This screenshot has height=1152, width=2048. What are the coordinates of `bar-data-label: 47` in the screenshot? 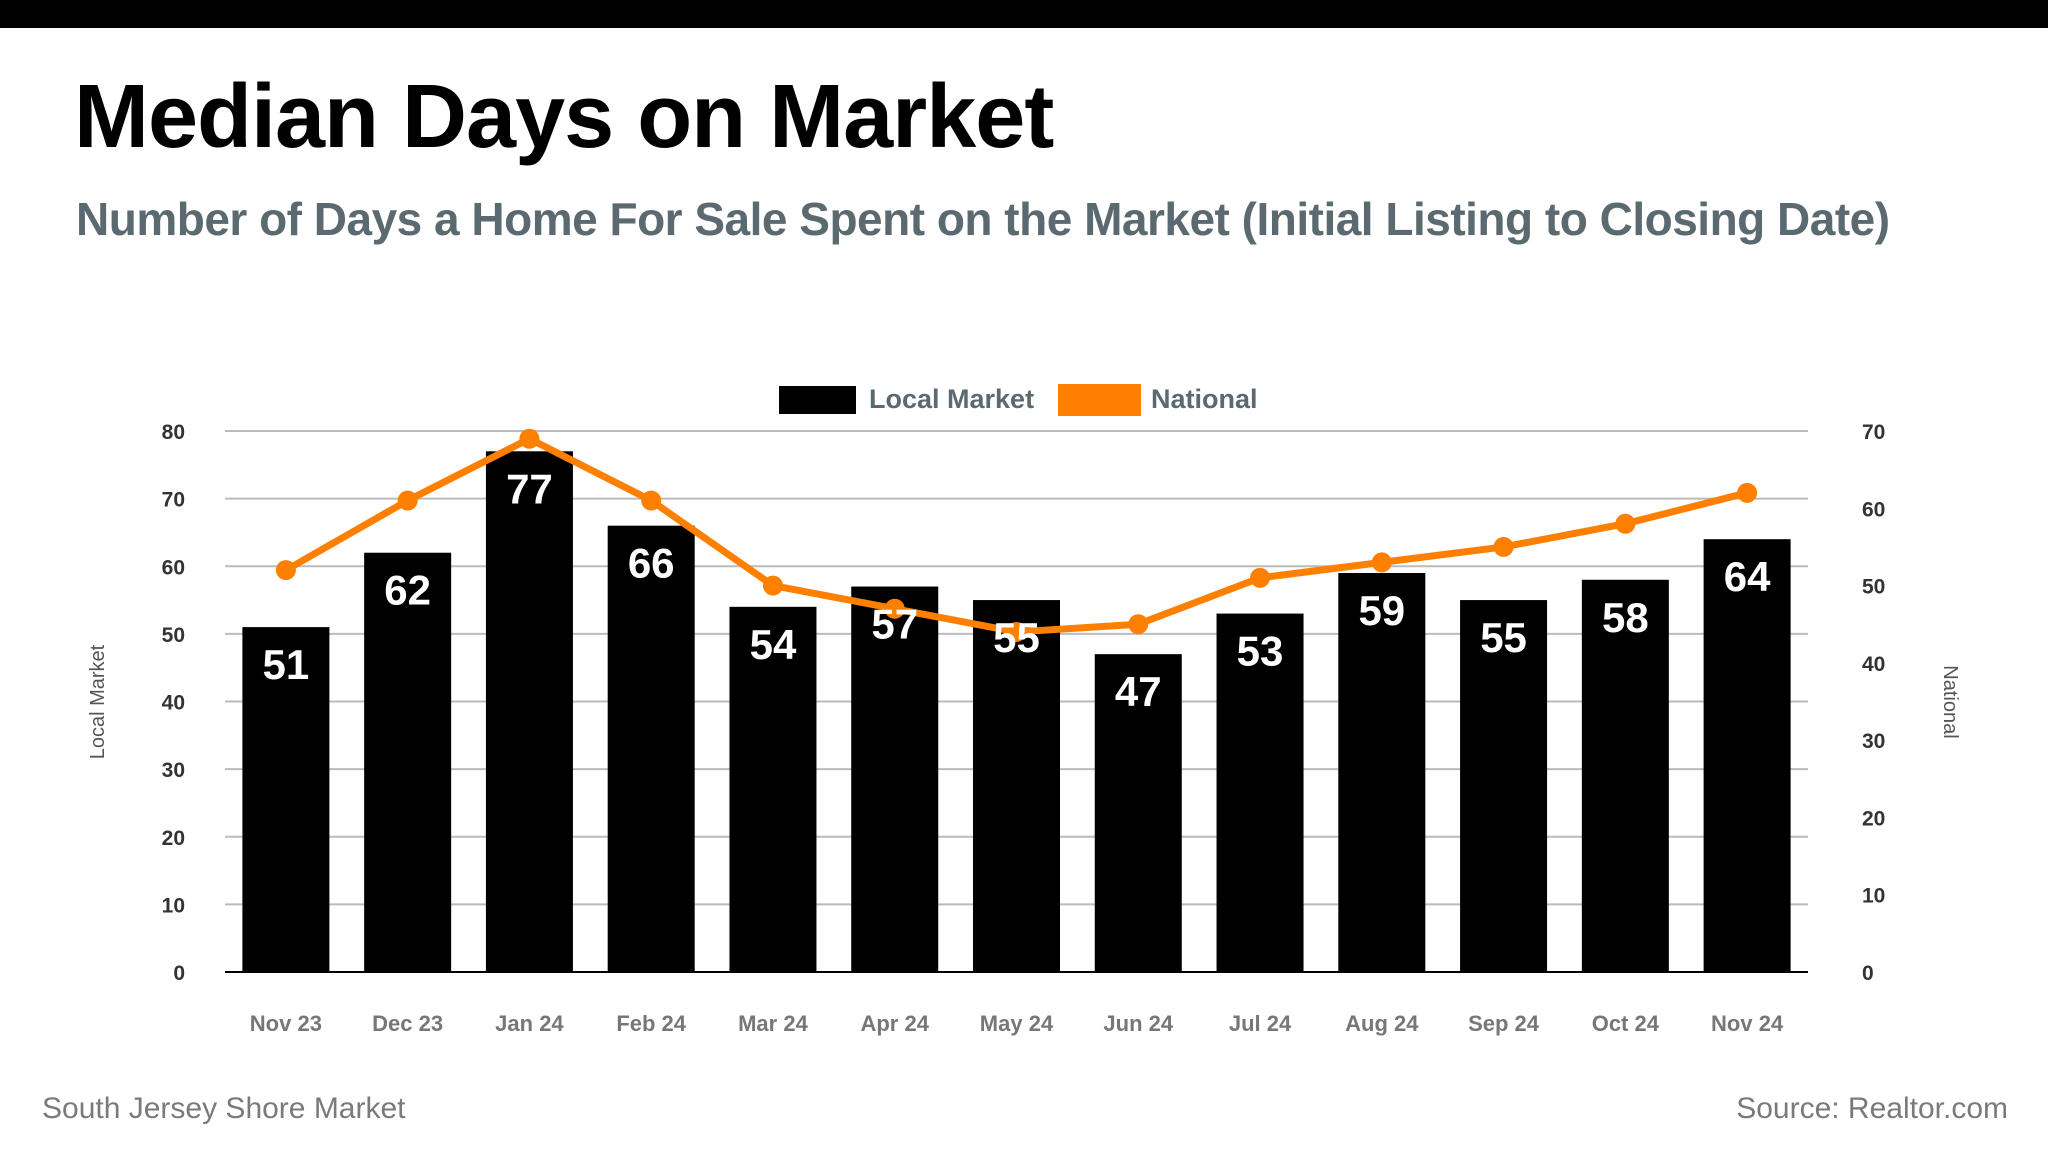 It's located at (1138, 691).